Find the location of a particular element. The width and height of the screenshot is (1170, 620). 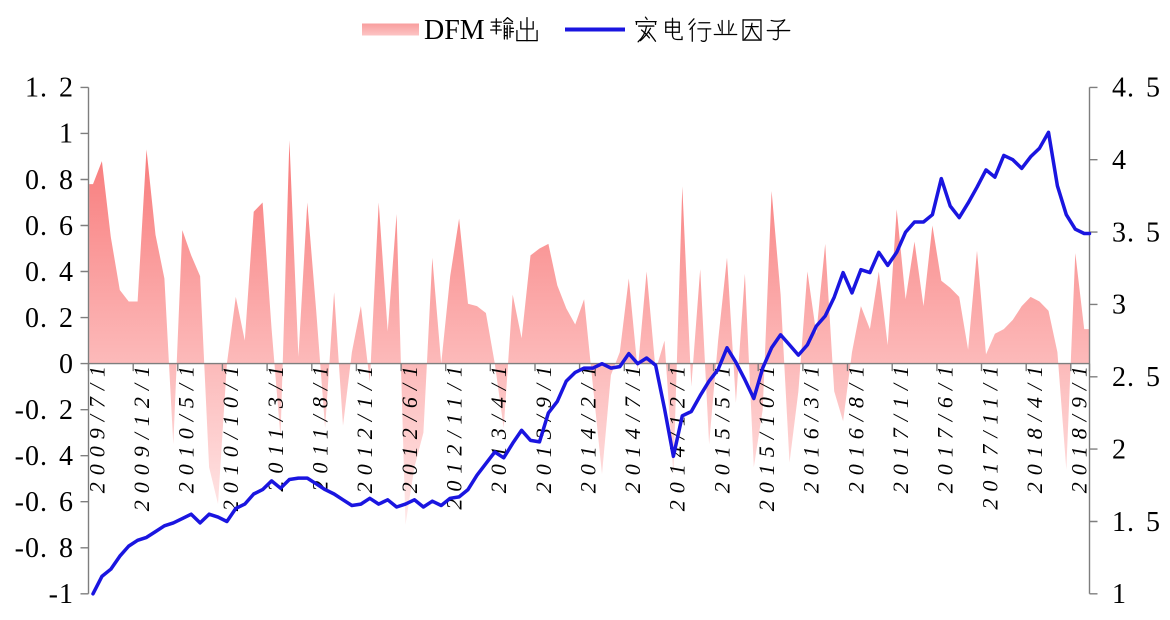

svg-text: 2010/10/1 is located at coordinates (230, 435).